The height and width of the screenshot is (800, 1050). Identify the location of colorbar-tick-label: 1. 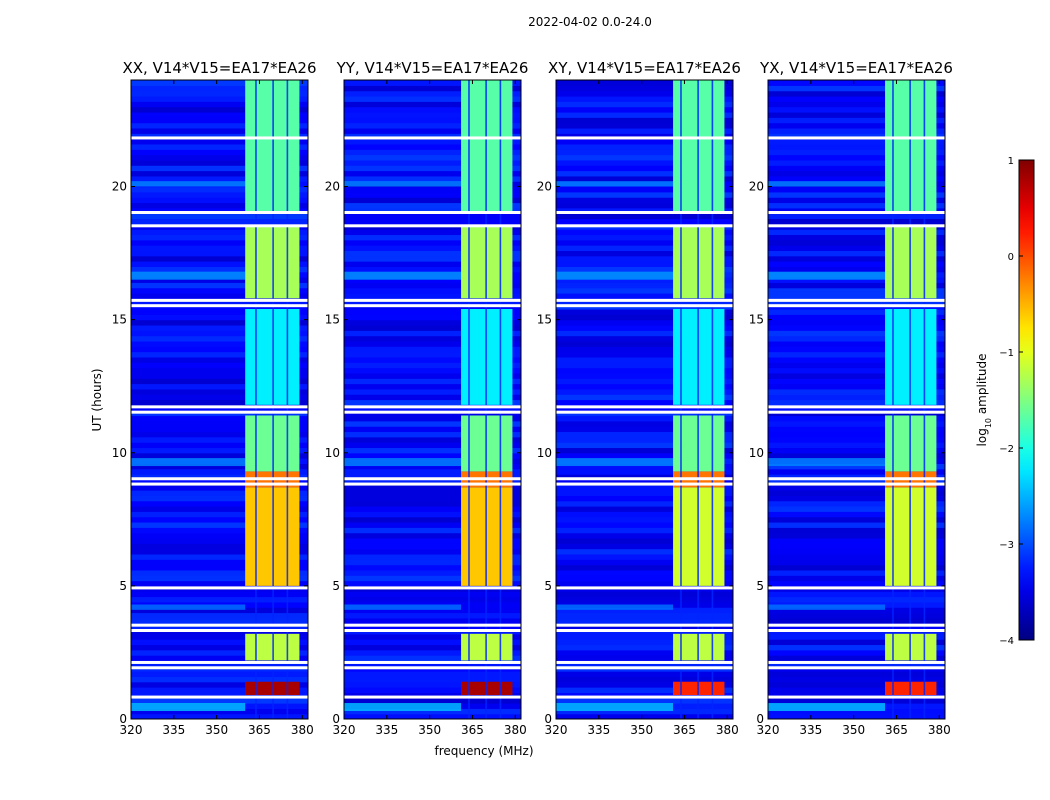
(1011, 161).